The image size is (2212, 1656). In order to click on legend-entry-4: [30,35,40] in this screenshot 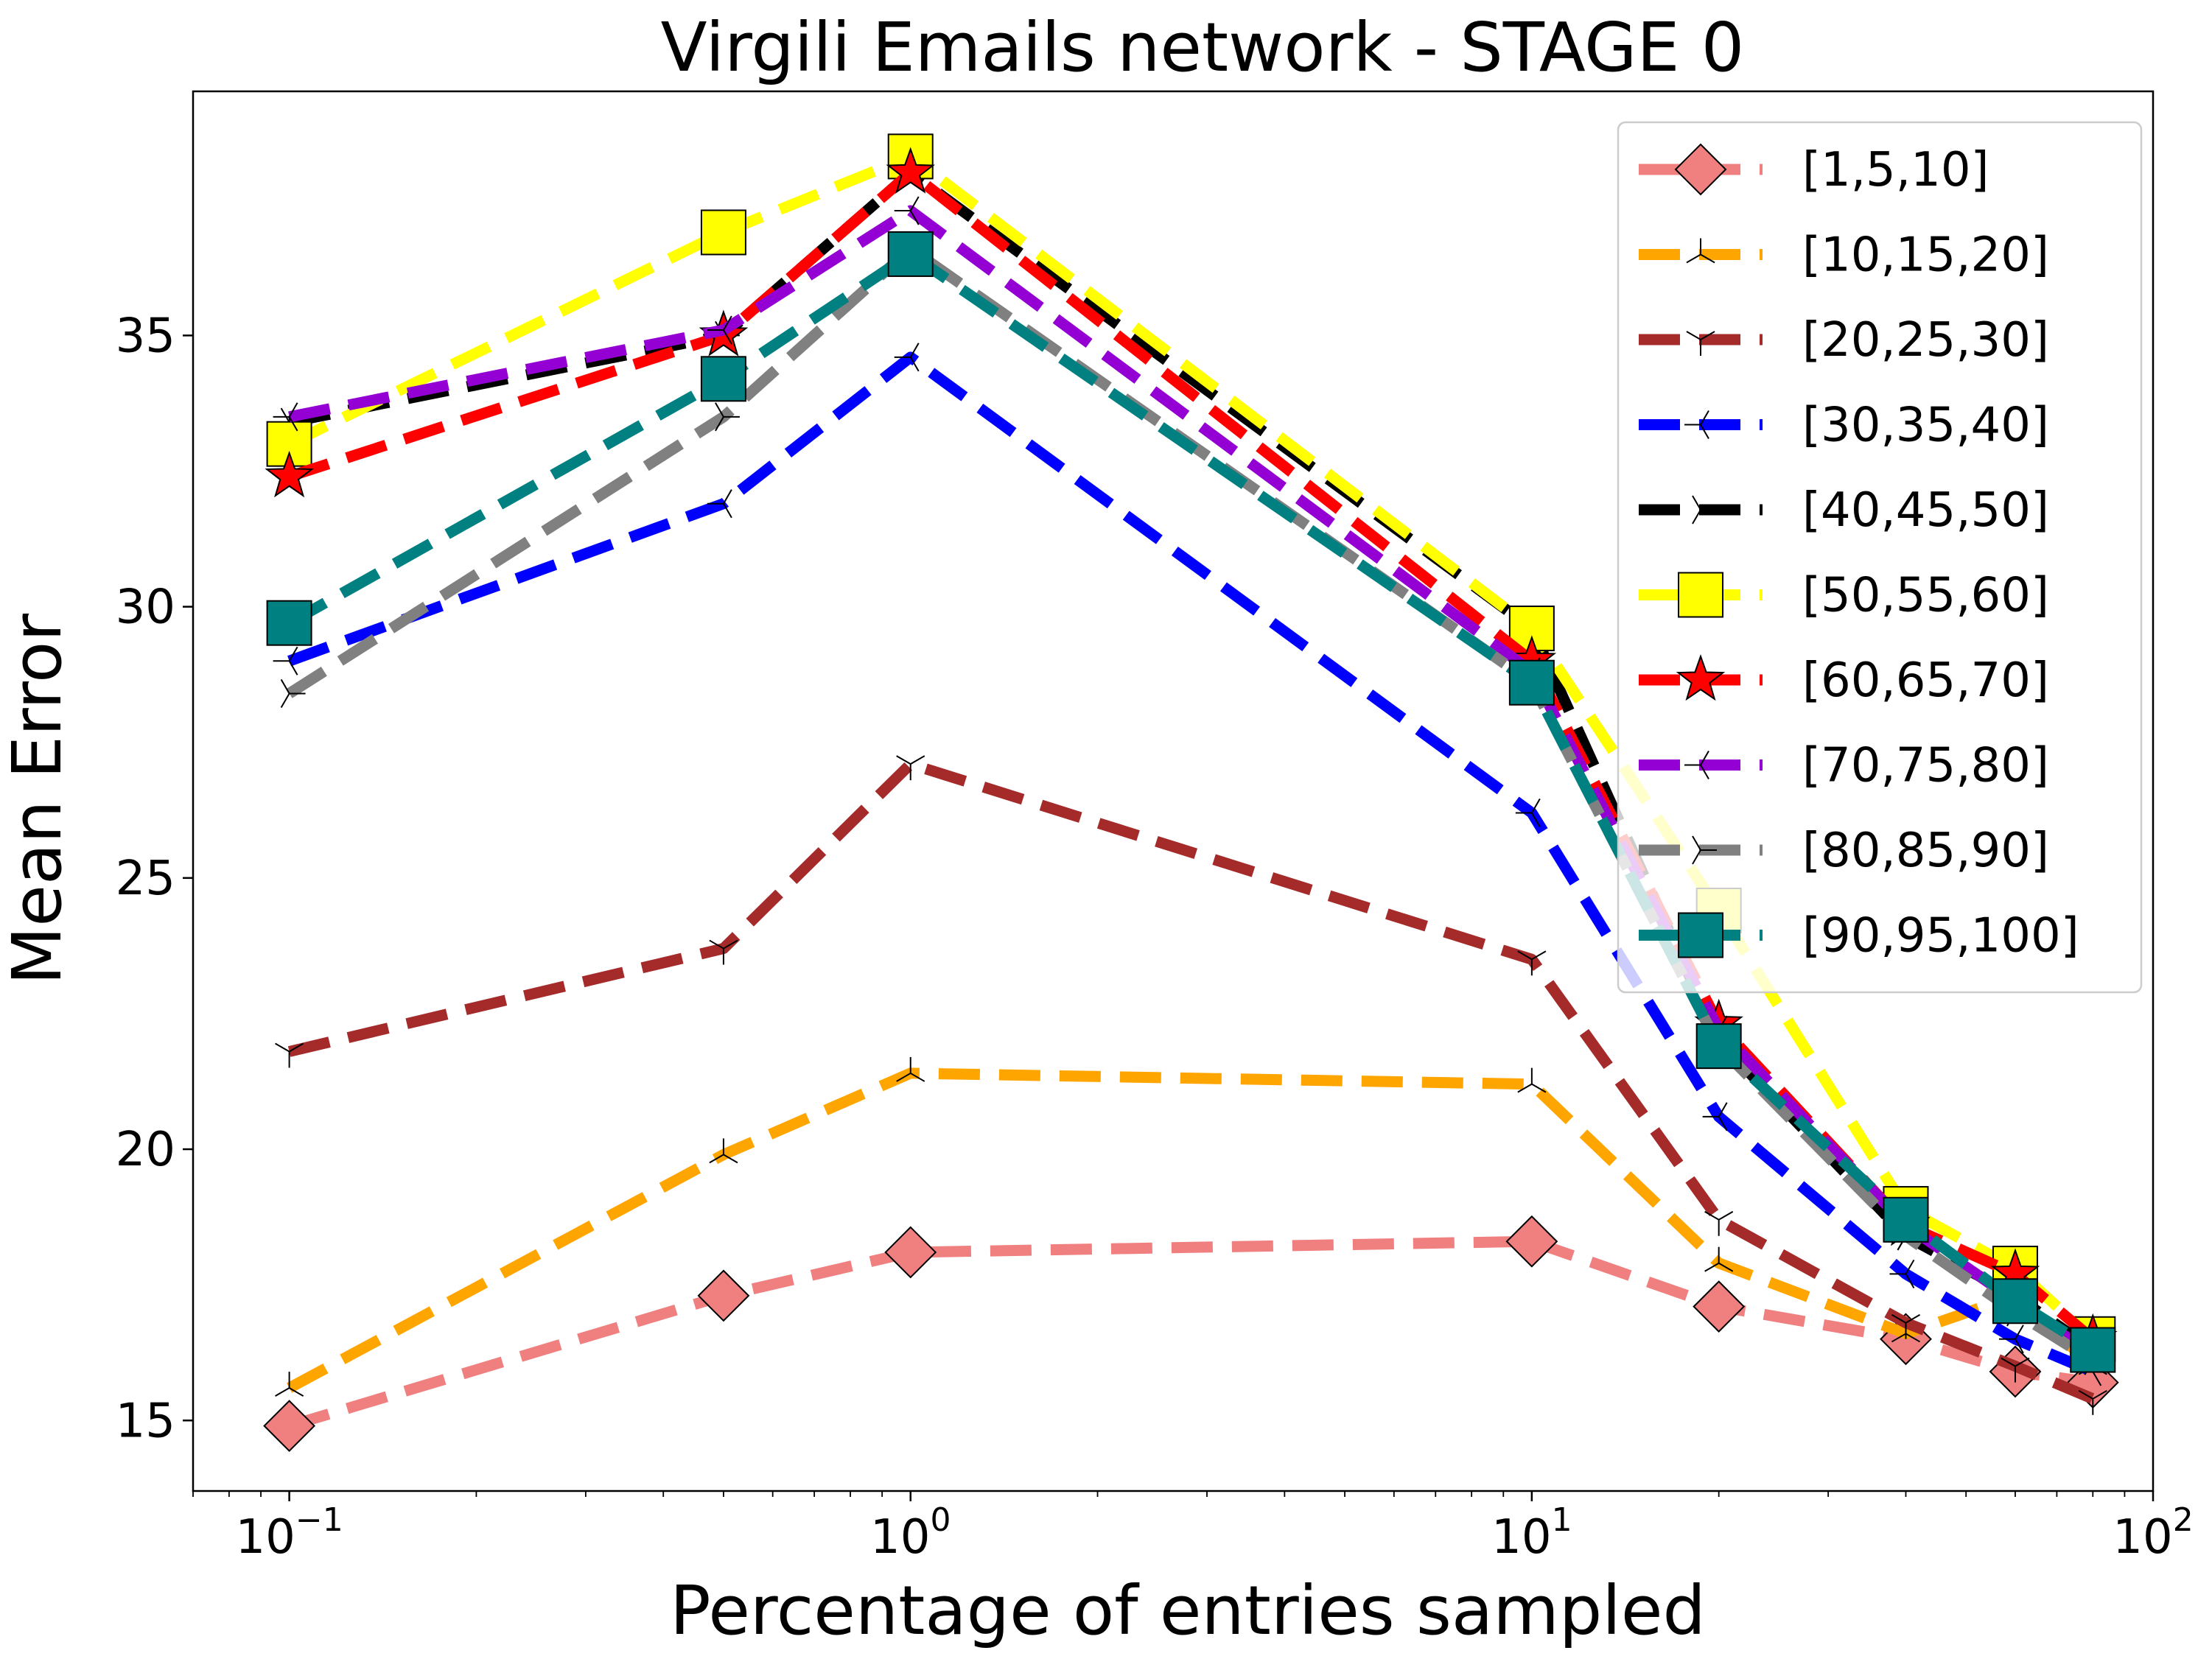, I will do `click(1844, 426)`.